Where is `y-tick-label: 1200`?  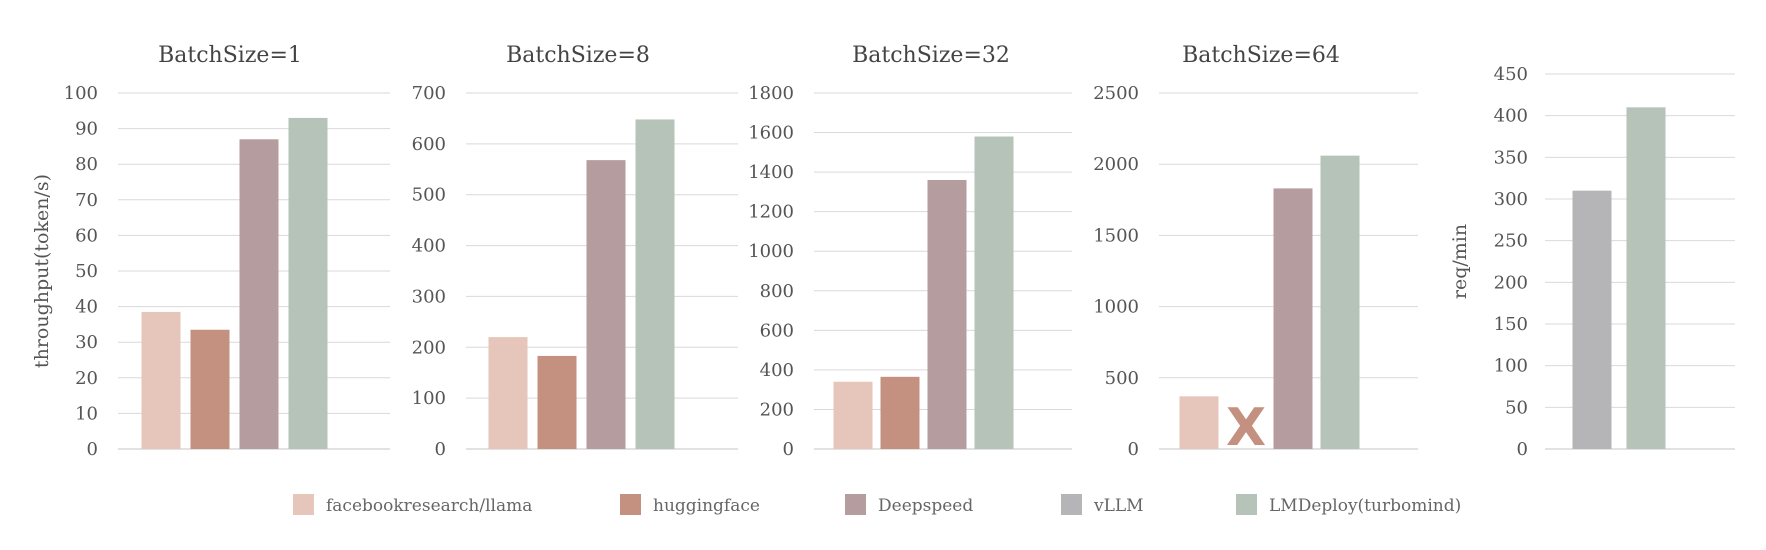 y-tick-label: 1200 is located at coordinates (771, 212).